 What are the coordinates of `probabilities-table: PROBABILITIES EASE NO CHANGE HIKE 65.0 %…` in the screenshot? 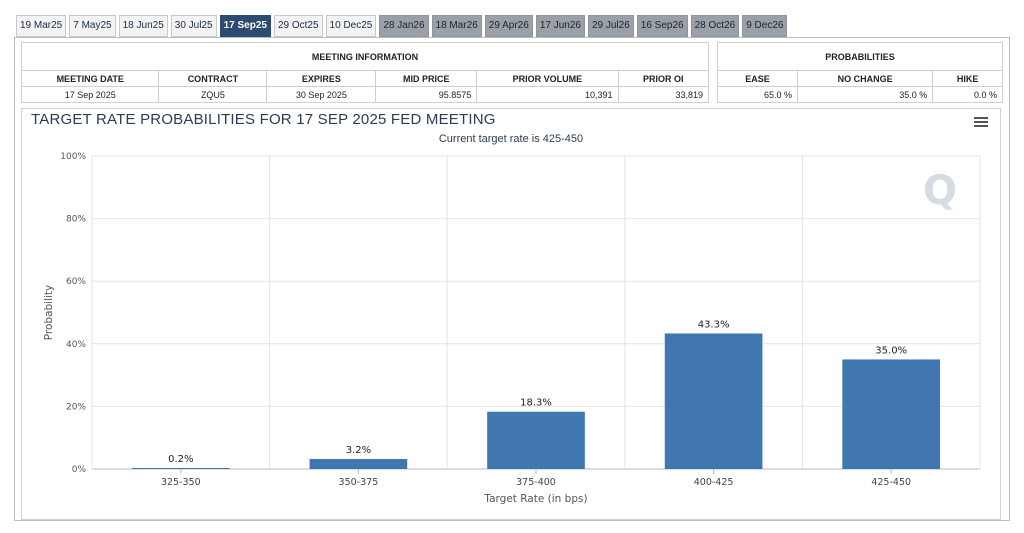 It's located at (860, 72).